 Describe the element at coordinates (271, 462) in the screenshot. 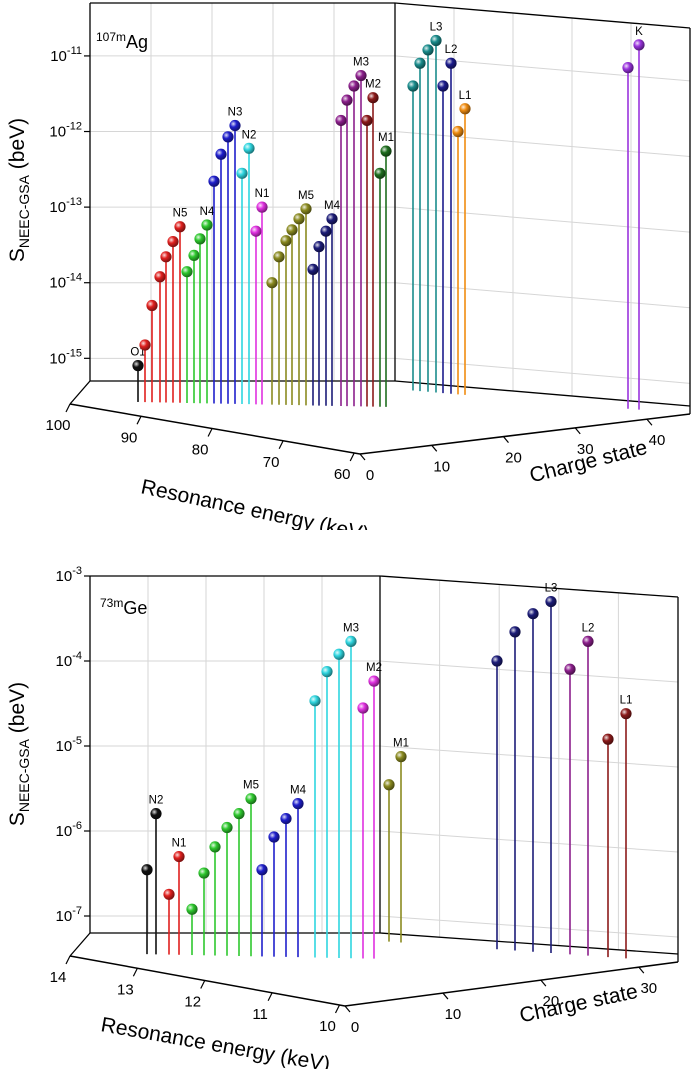

I see `x-tick-label: 70` at that location.